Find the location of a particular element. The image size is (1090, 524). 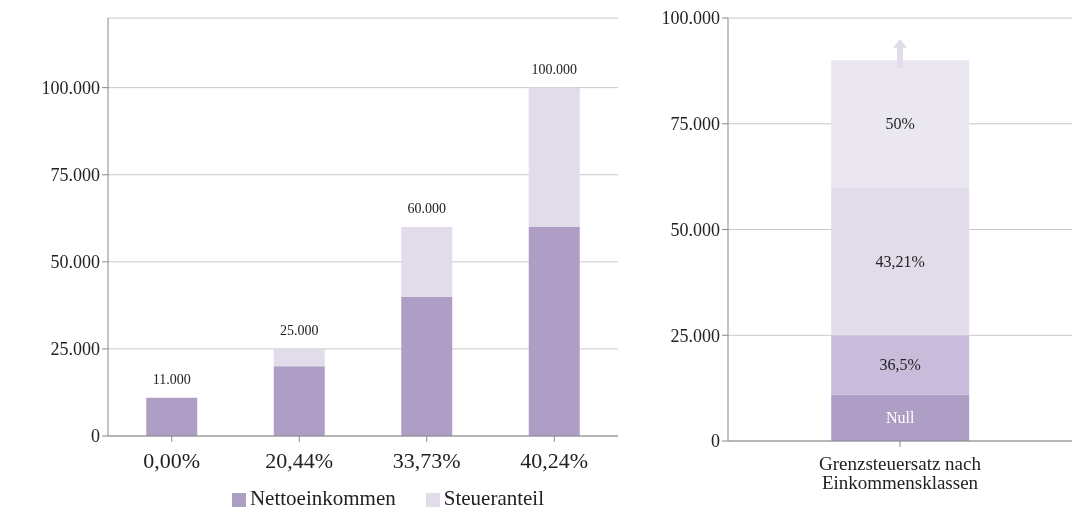

total-label: 100.000 is located at coordinates (554, 69).